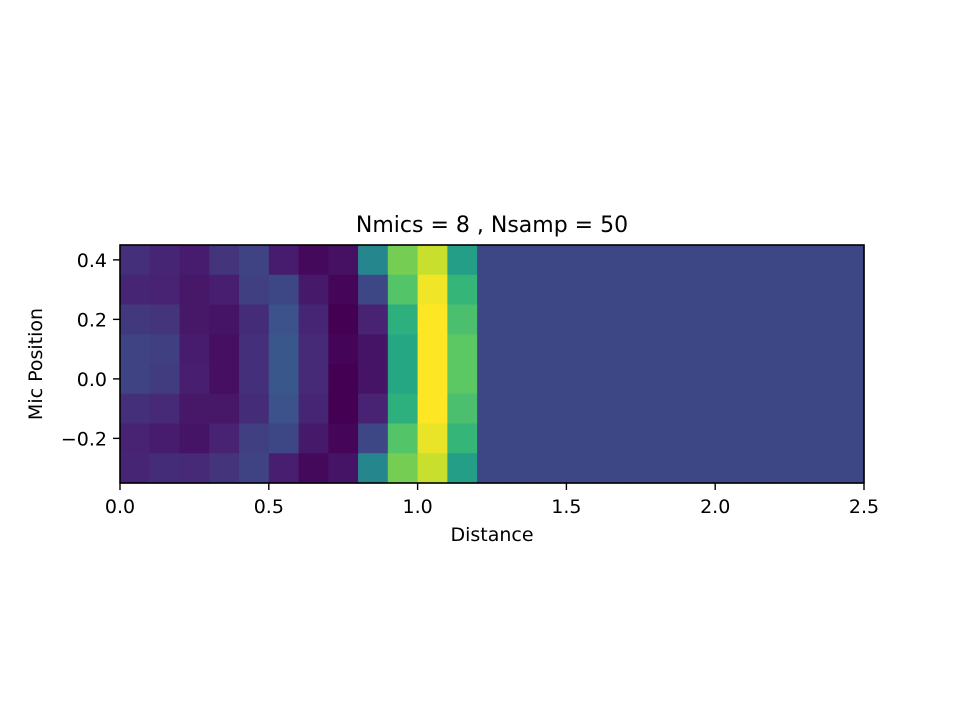 Image resolution: width=960 pixels, height=720 pixels. What do you see at coordinates (417, 507) in the screenshot?
I see `x-tick-label: 1.0` at bounding box center [417, 507].